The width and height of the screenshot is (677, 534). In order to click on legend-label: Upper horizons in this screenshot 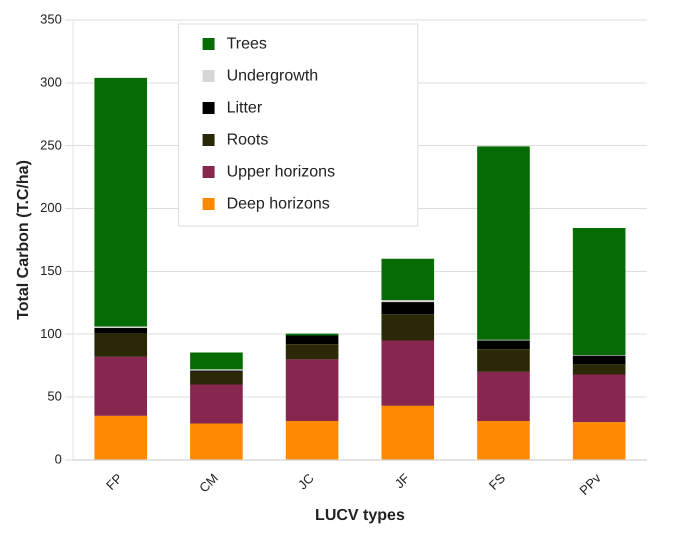, I will do `click(281, 171)`.